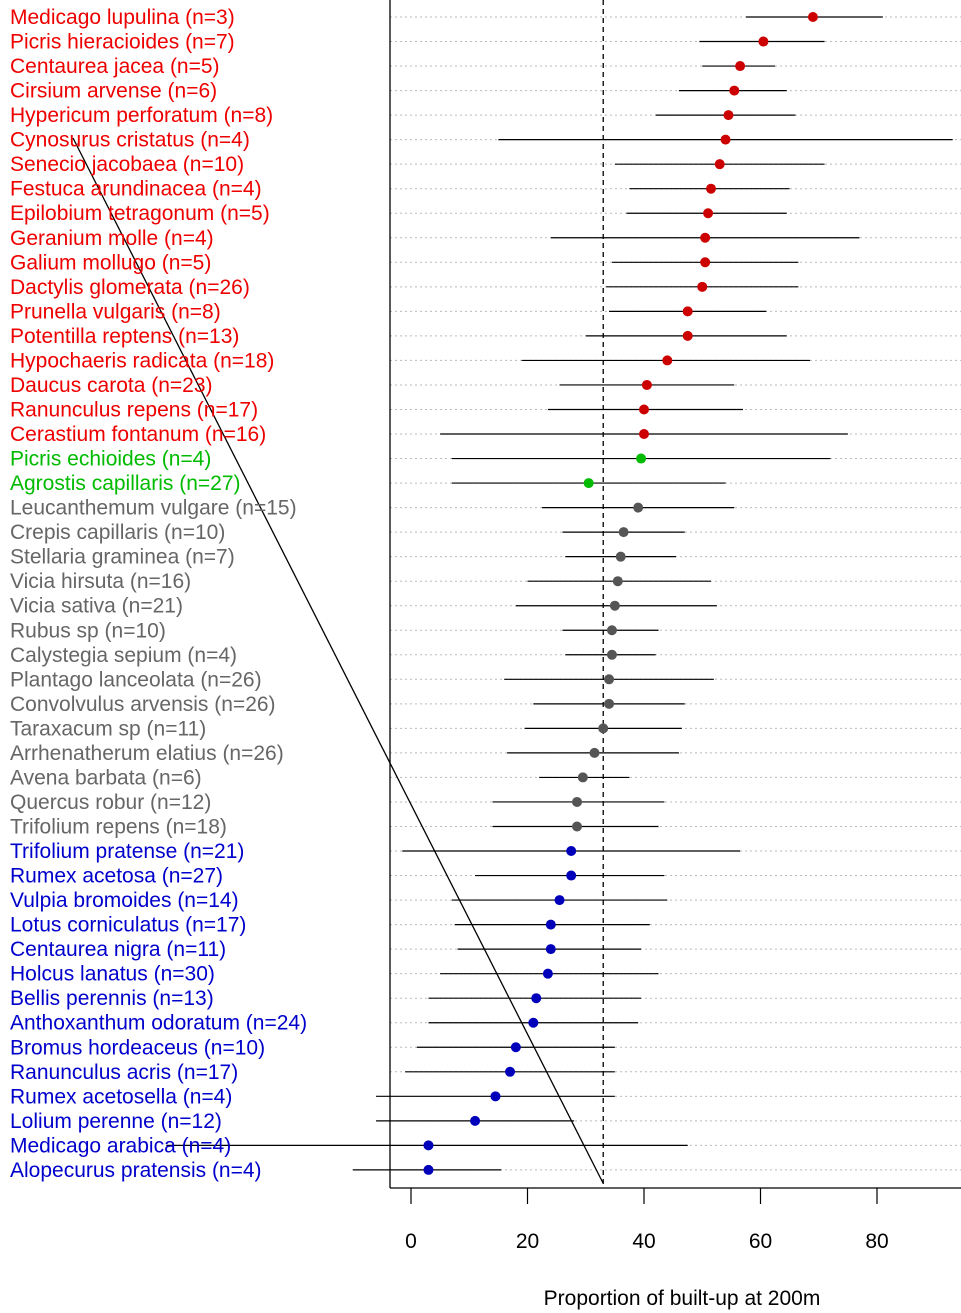 The image size is (961, 1313). I want to click on species-label: Trifolium pratense (n=21), so click(127, 851).